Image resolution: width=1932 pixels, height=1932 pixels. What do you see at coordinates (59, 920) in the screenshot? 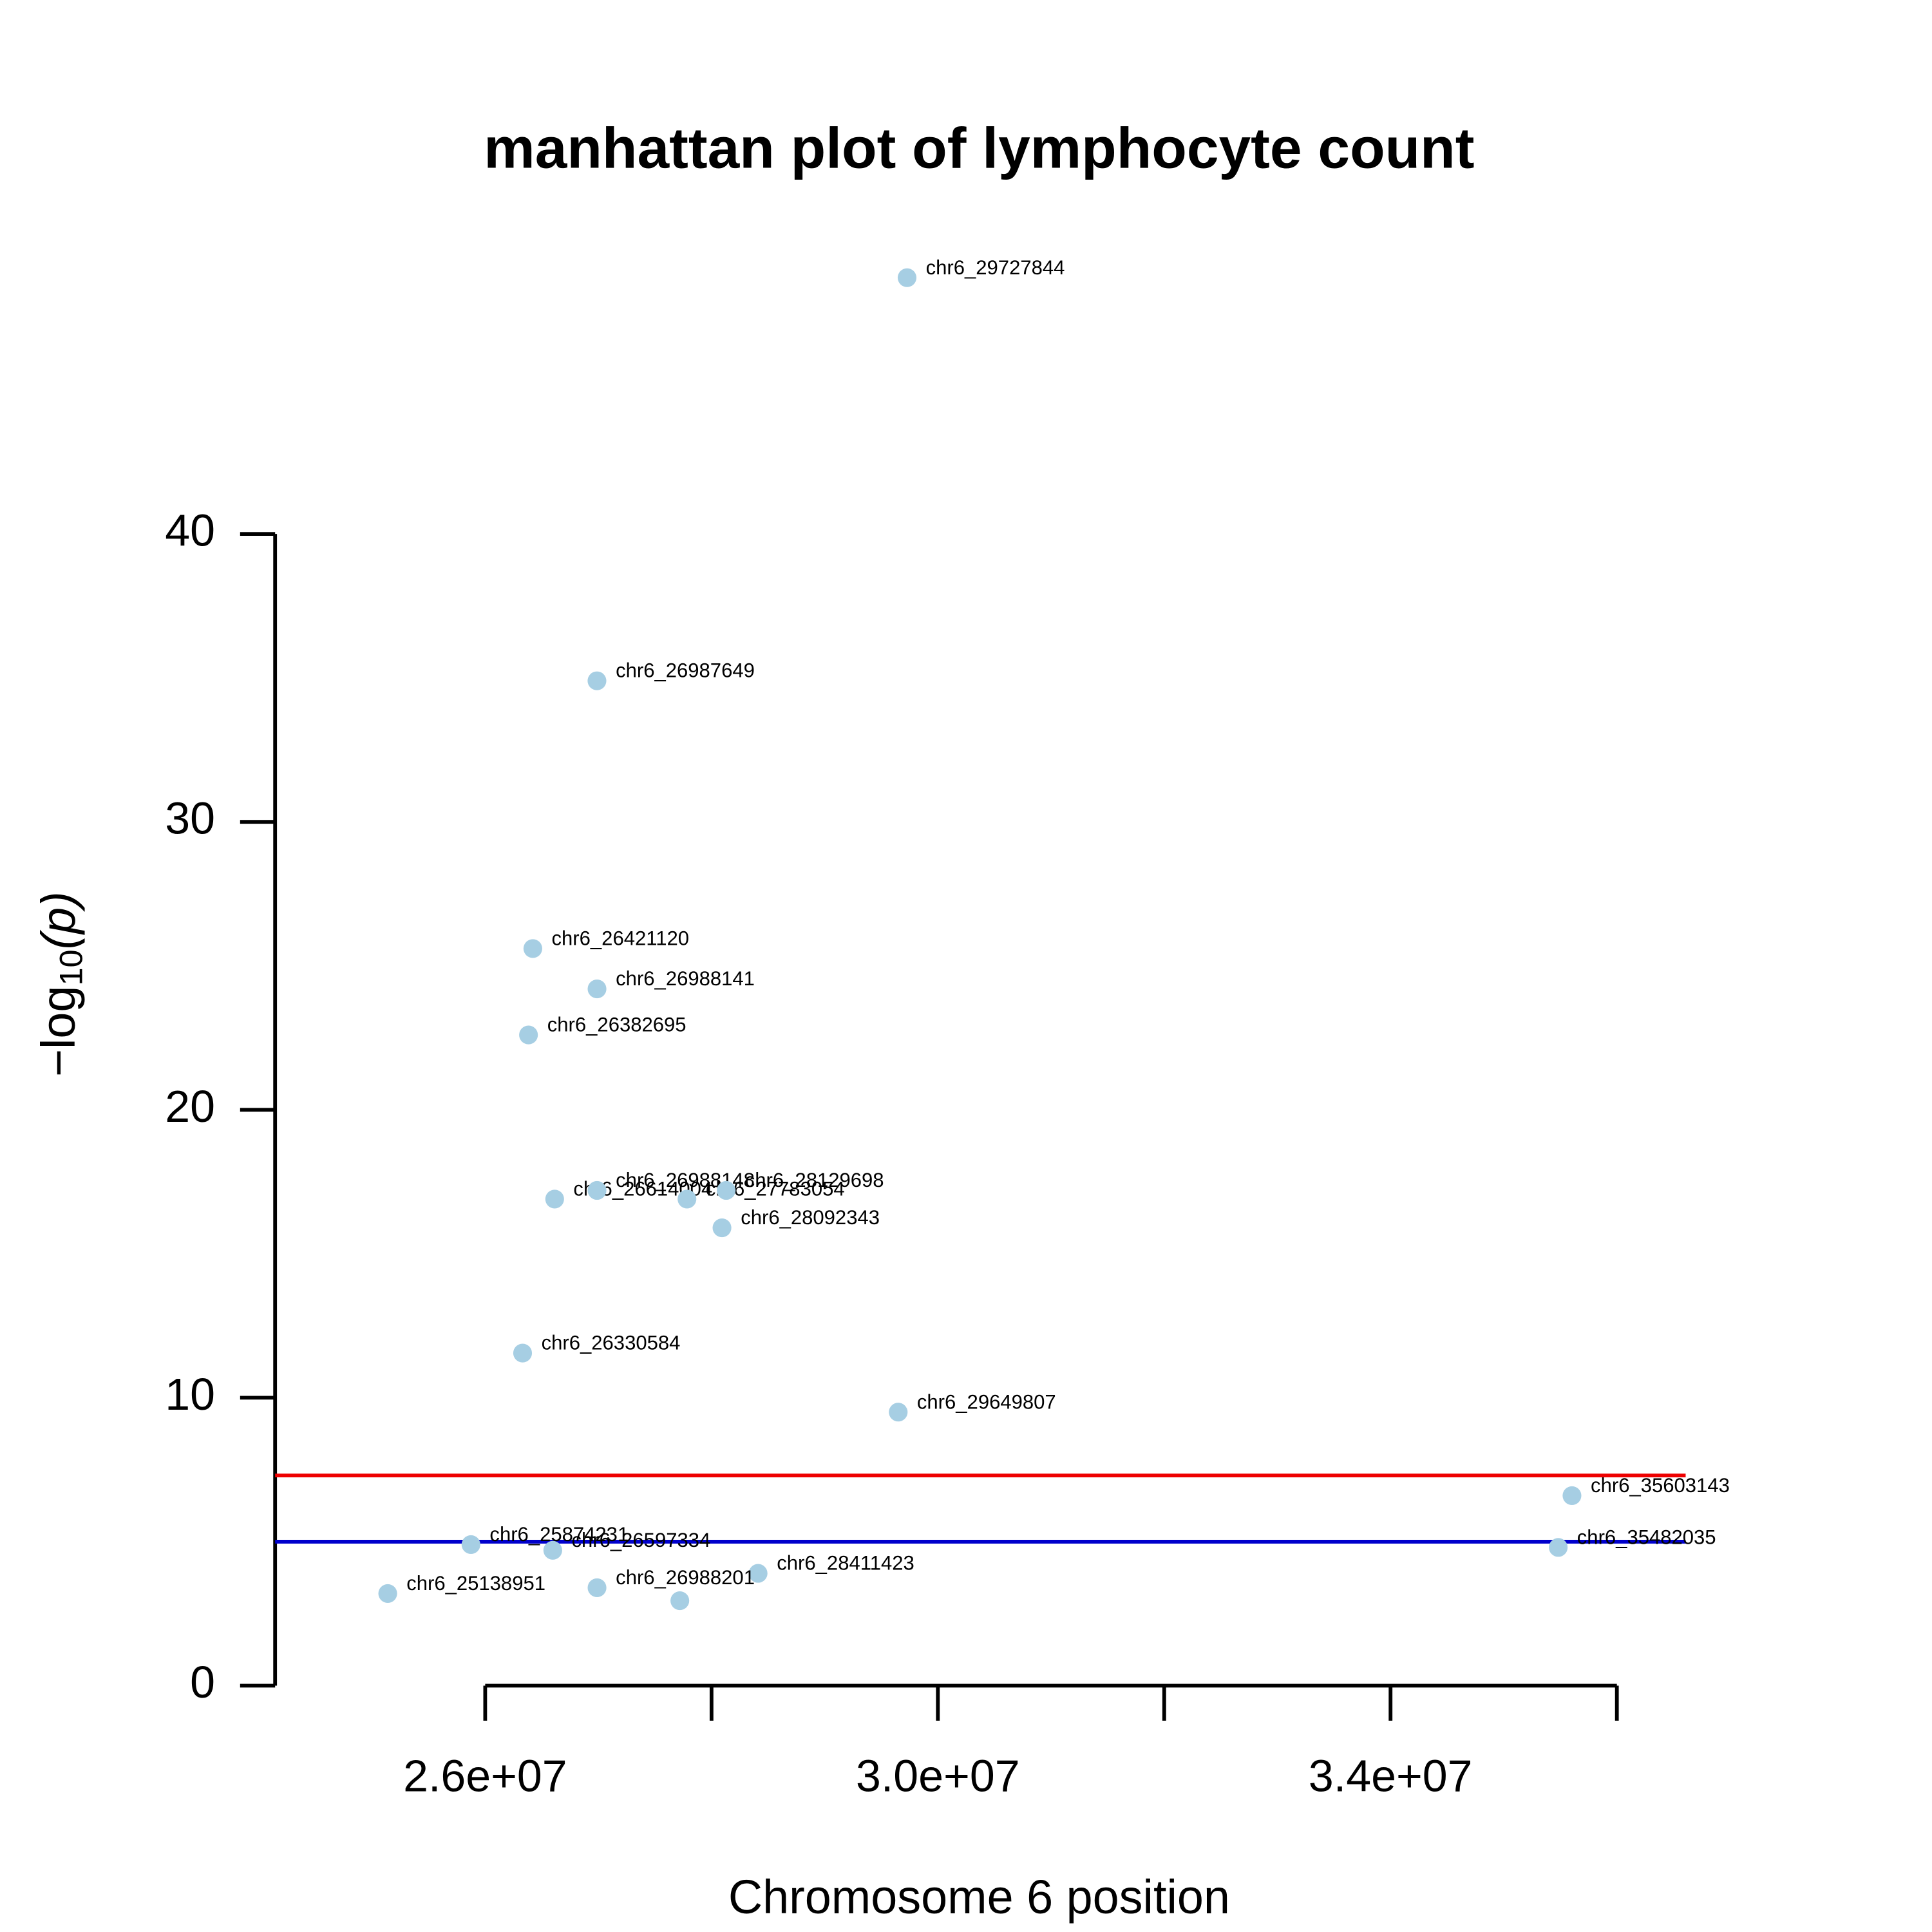
I see `y-label-part: (p)` at bounding box center [59, 920].